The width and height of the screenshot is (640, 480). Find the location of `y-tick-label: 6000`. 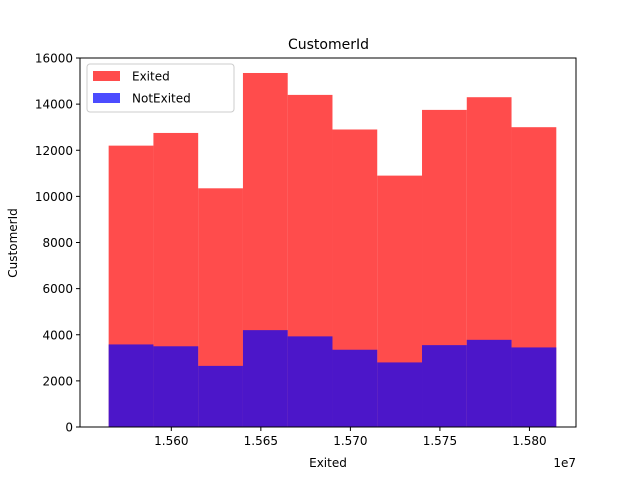

y-tick-label: 6000 is located at coordinates (57, 289).